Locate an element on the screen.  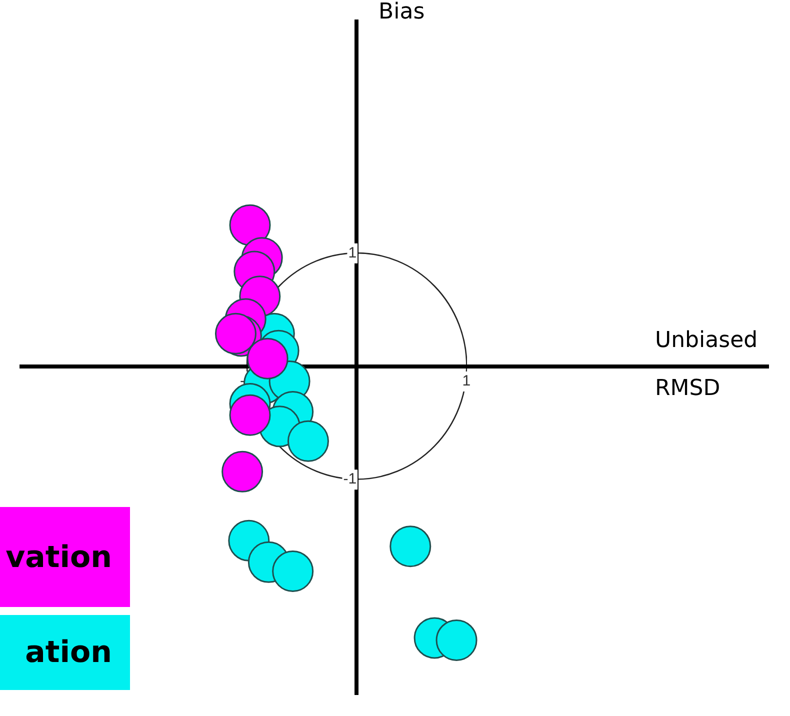
x-axis-title: Unbiased RMSD is located at coordinates (706, 365).